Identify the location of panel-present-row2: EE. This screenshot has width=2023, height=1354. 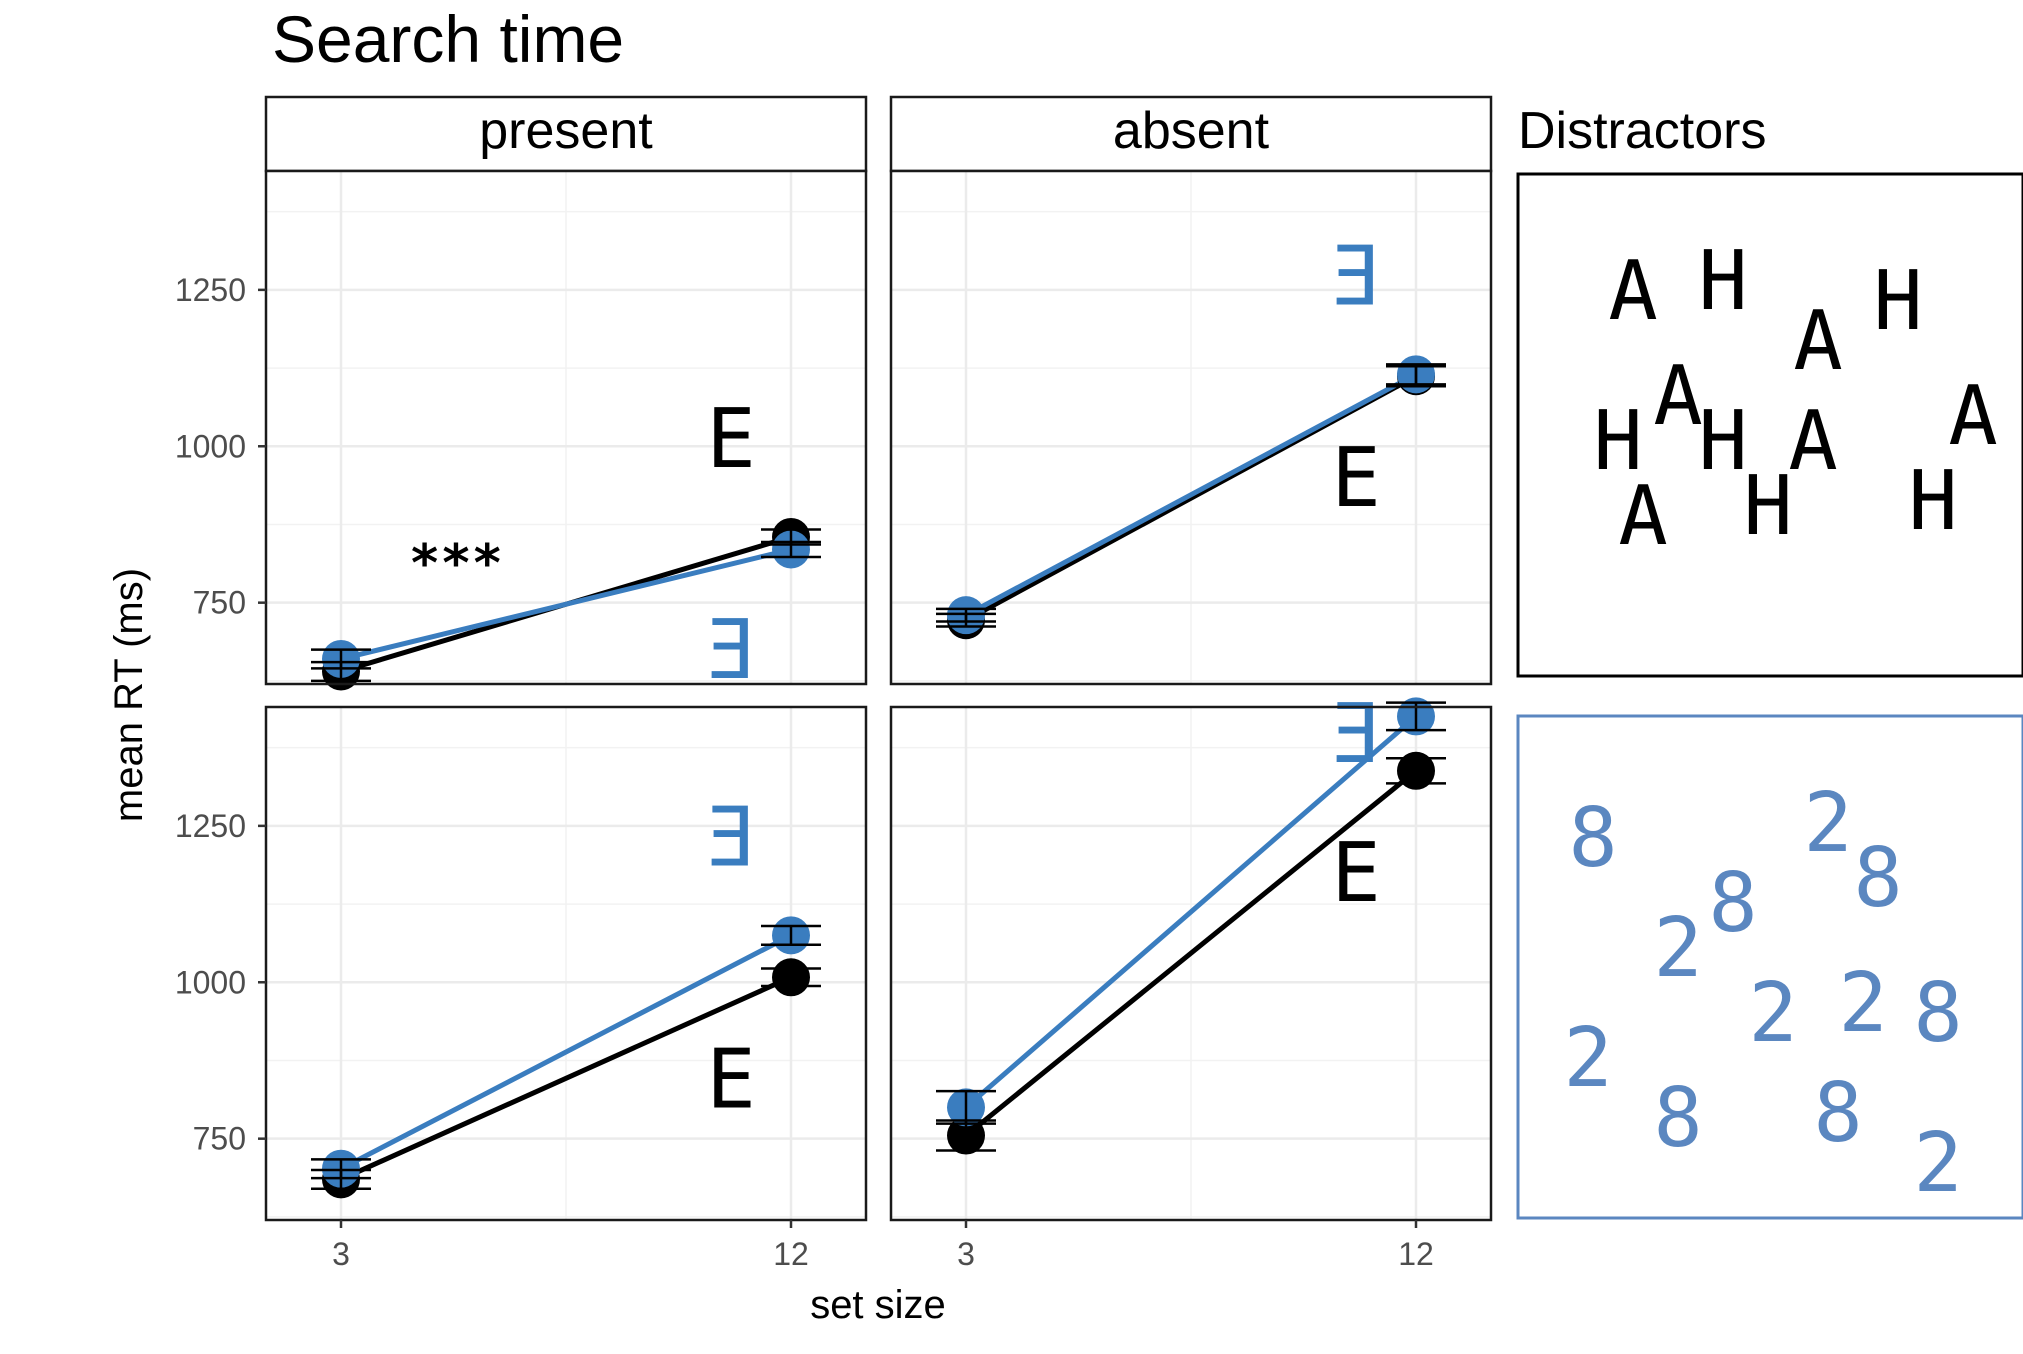
(566, 963).